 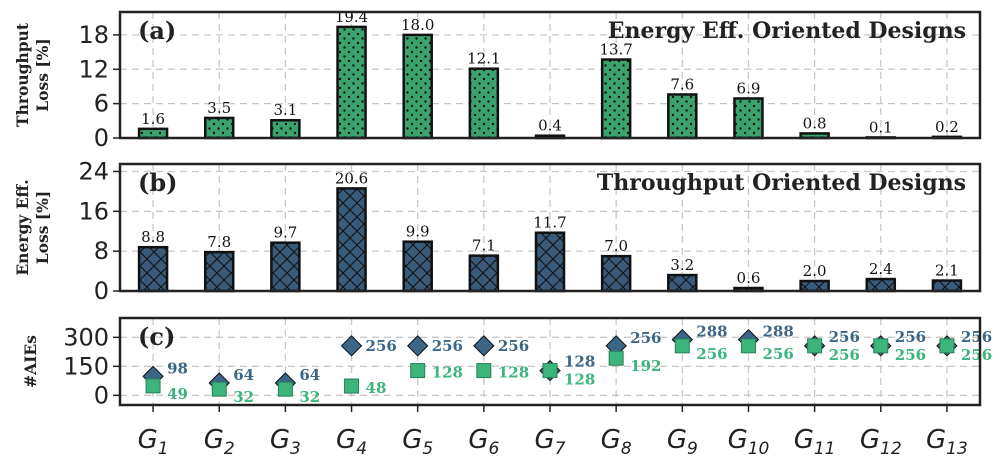 I want to click on bar-value-label: 20.6, so click(x=351, y=178).